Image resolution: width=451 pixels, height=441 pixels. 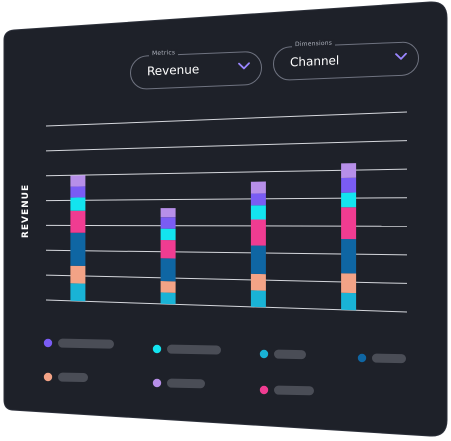 I want to click on dimensions-dropdown: Dimensions Channel, so click(x=346, y=60).